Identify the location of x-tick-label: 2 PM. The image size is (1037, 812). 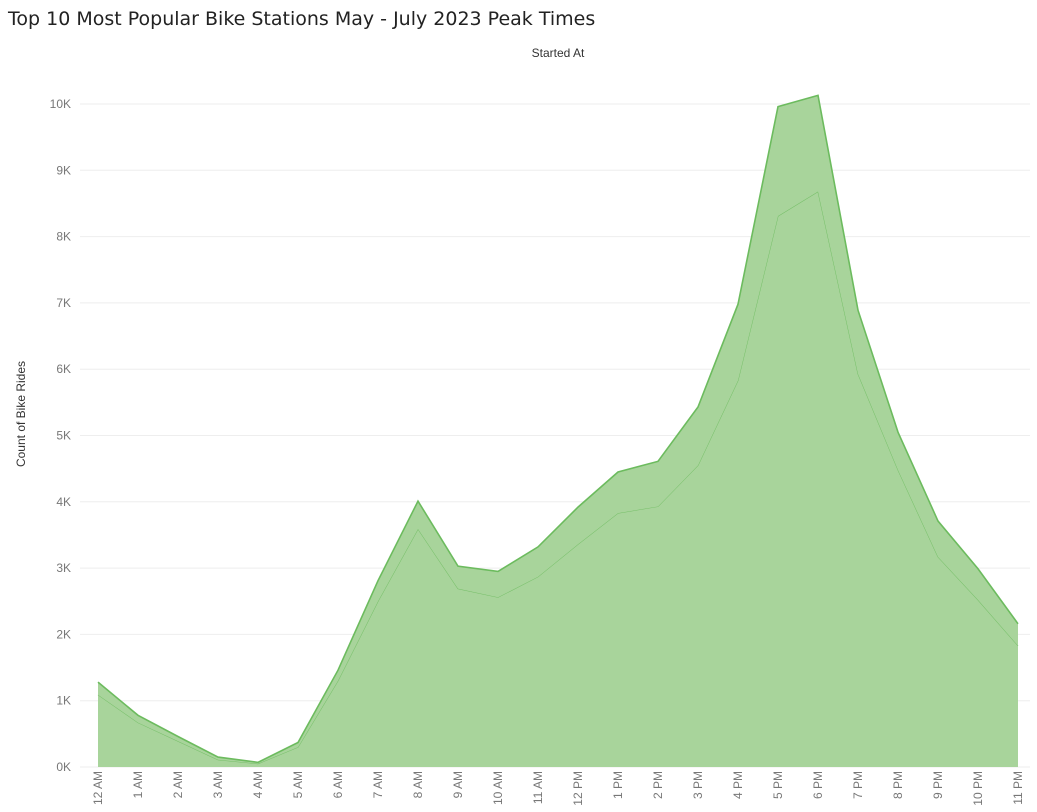
(658, 785).